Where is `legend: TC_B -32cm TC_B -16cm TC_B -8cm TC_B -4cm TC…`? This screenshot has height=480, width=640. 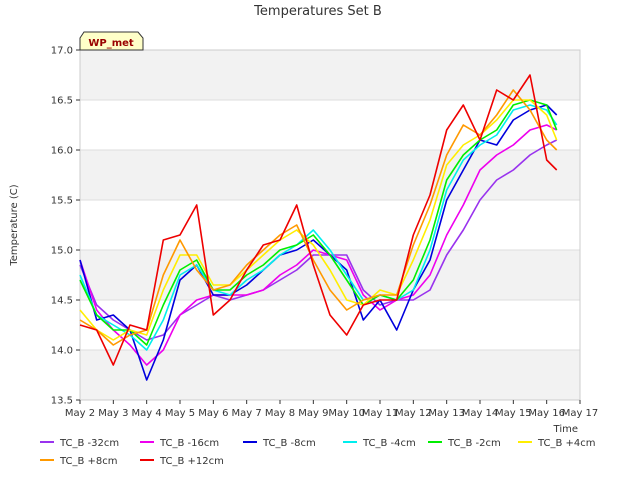 legend: TC_B -32cm TC_B -16cm TC_B -8cm TC_B -4cm TC… is located at coordinates (318, 452).